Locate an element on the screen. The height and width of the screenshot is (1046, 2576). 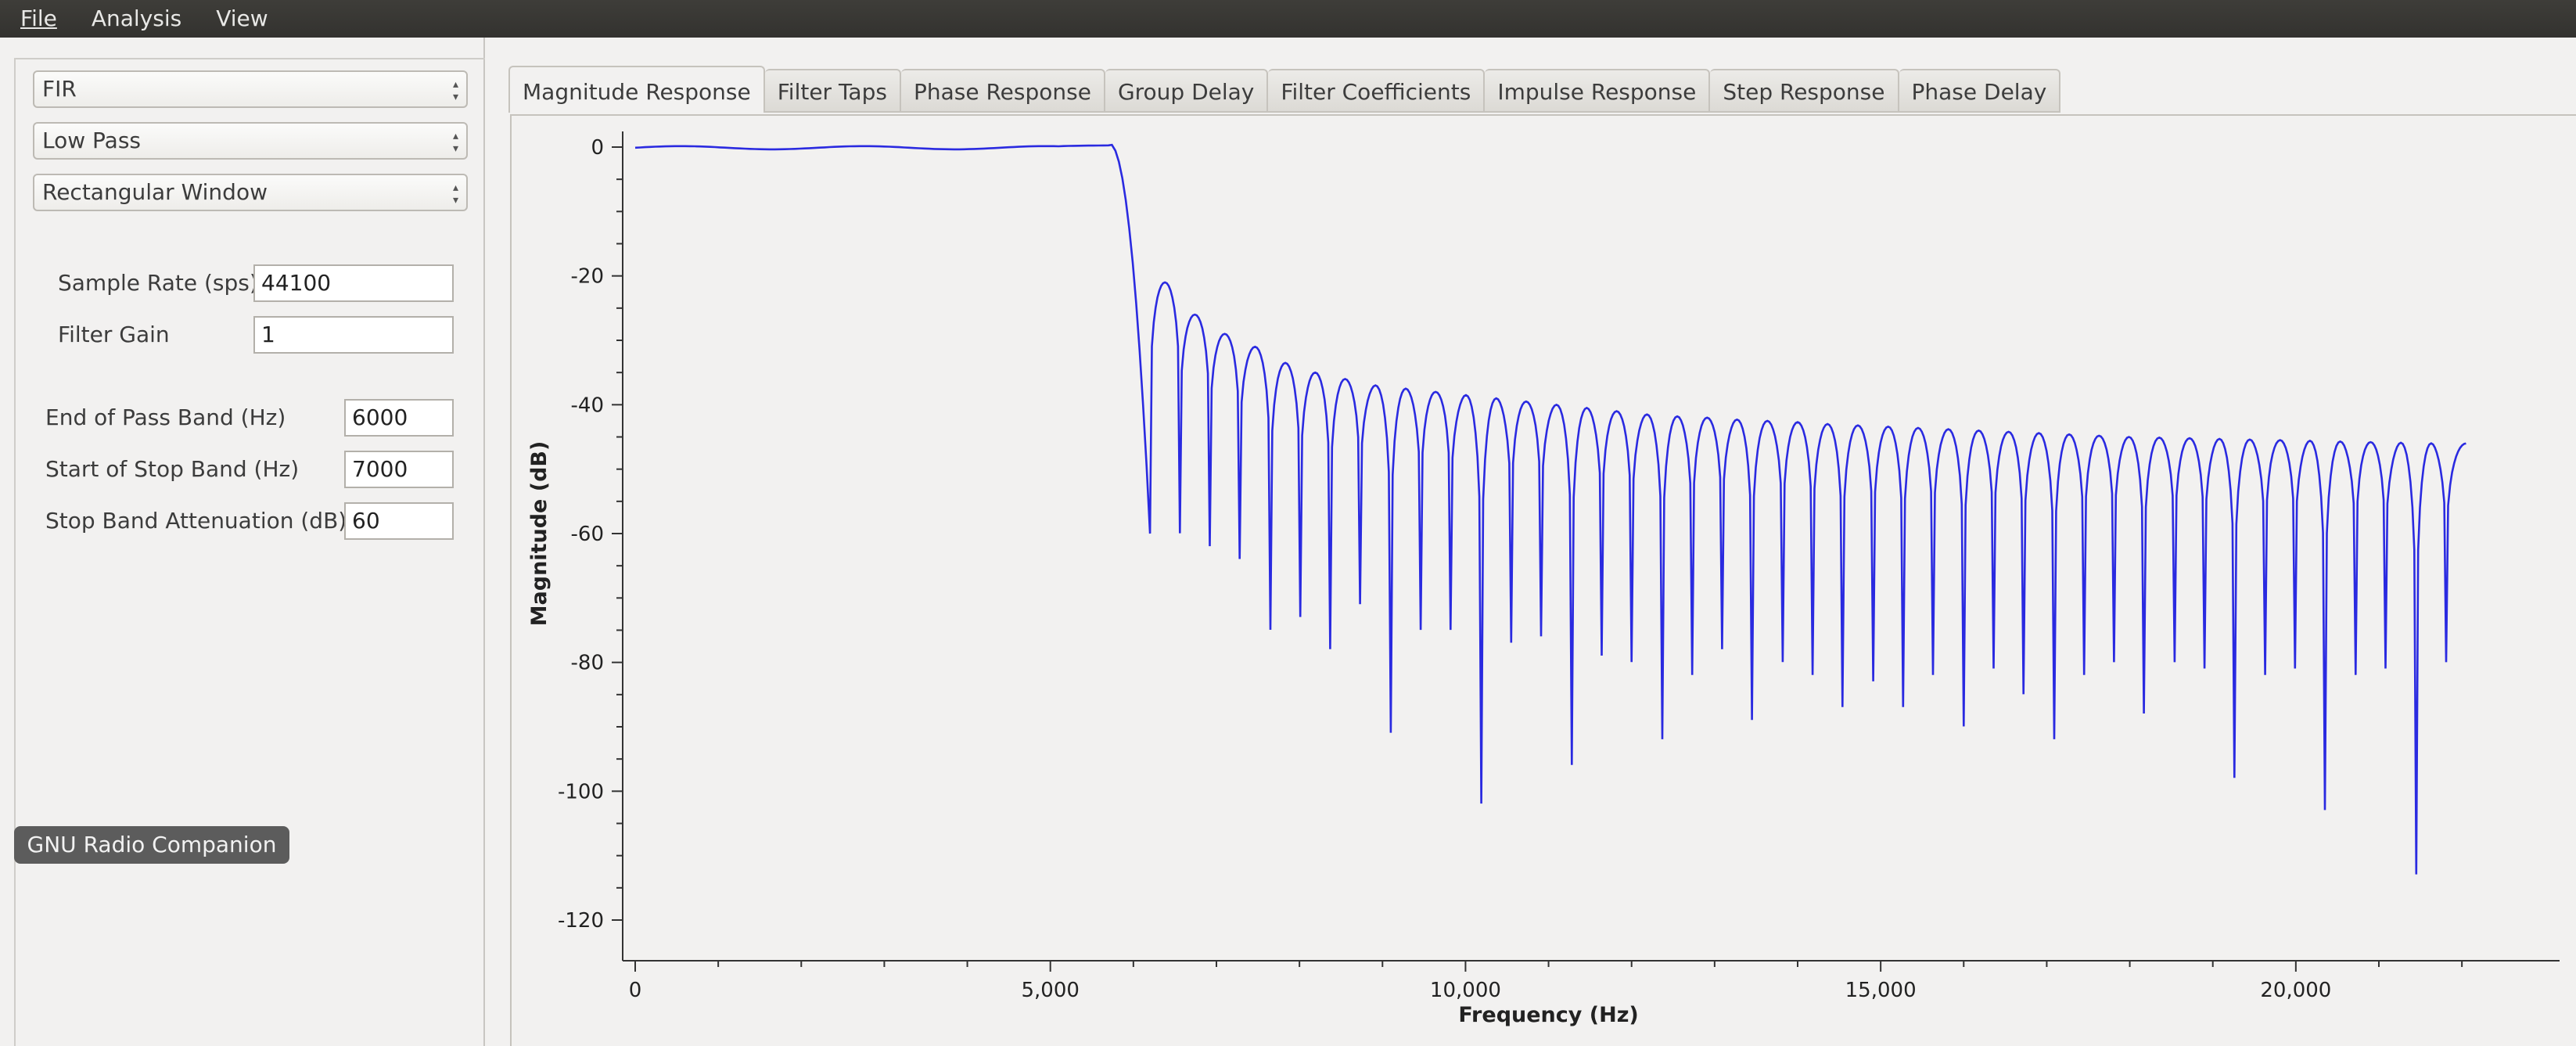
y-tick-label: -80 is located at coordinates (587, 663).